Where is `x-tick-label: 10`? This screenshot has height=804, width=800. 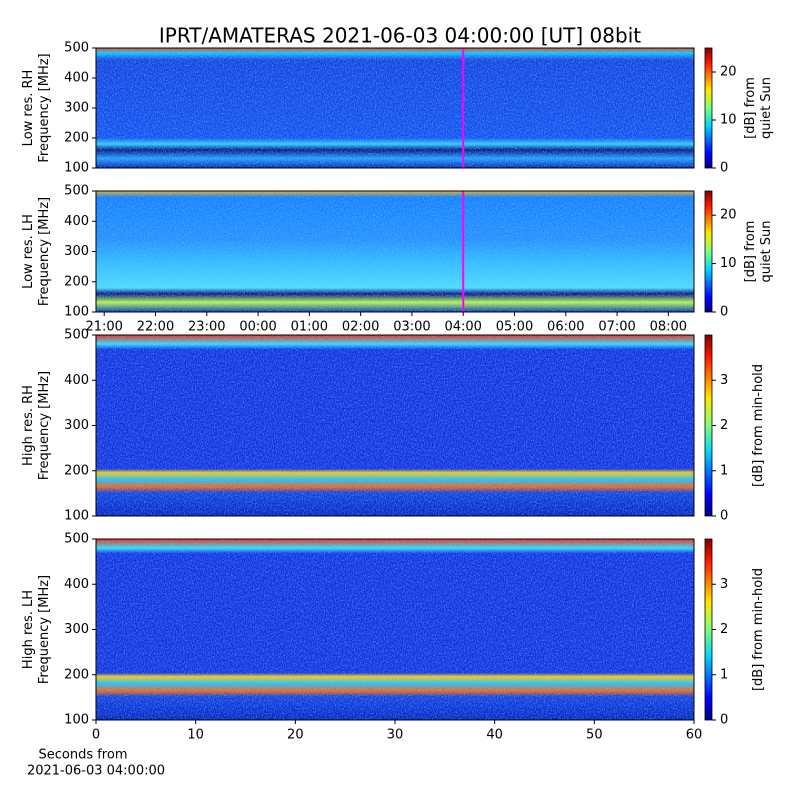
x-tick-label: 10 is located at coordinates (195, 735).